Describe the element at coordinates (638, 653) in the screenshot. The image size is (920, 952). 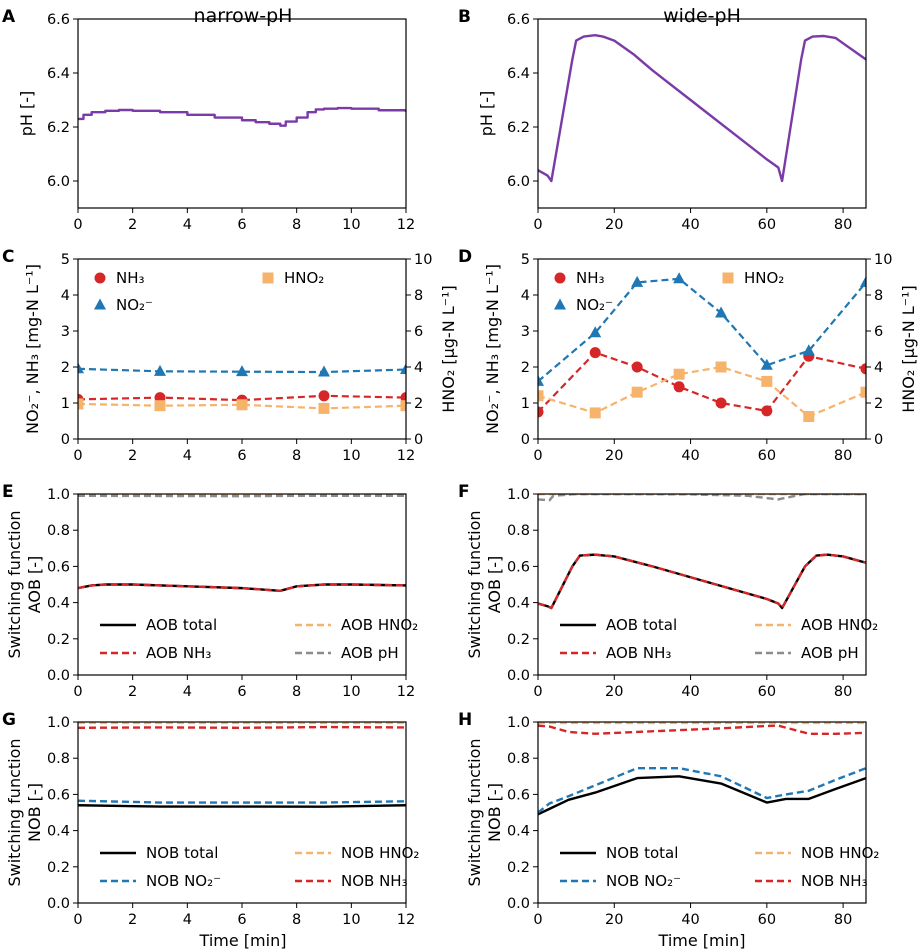
I see `legend-label-F-2: AOB NH₃` at that location.